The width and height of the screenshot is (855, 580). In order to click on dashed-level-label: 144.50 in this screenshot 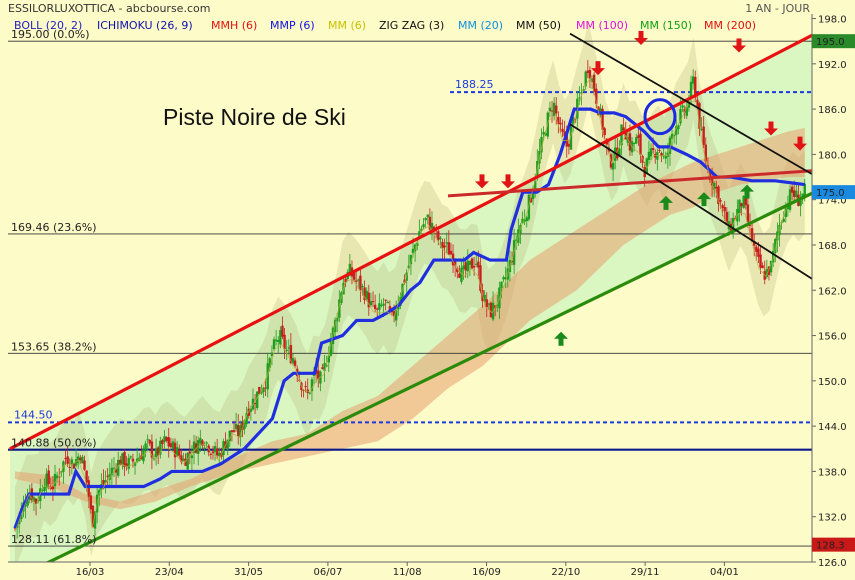, I will do `click(33, 414)`.